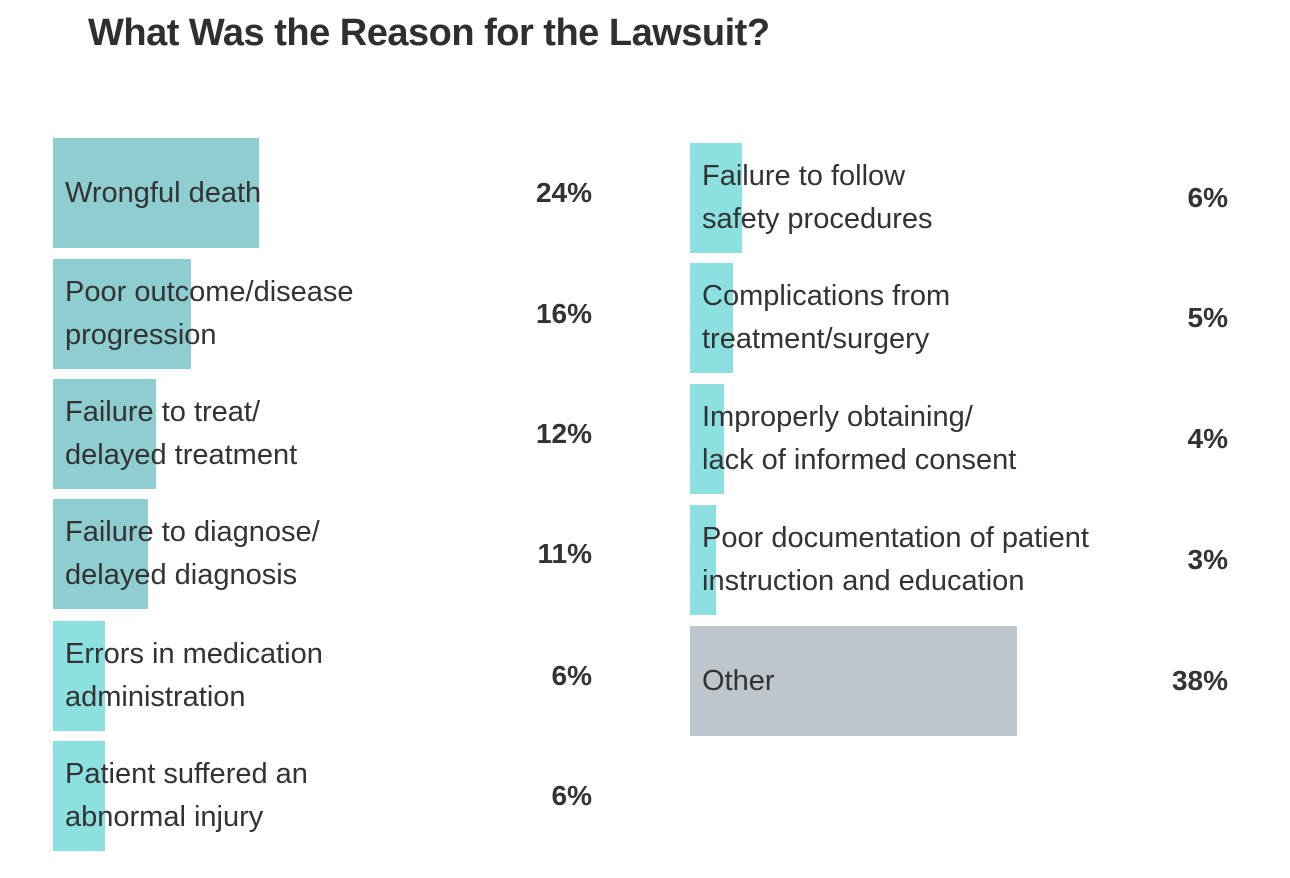 The width and height of the screenshot is (1290, 878). I want to click on chart-title: What Was the Reason for the Lawsuit?, so click(429, 33).